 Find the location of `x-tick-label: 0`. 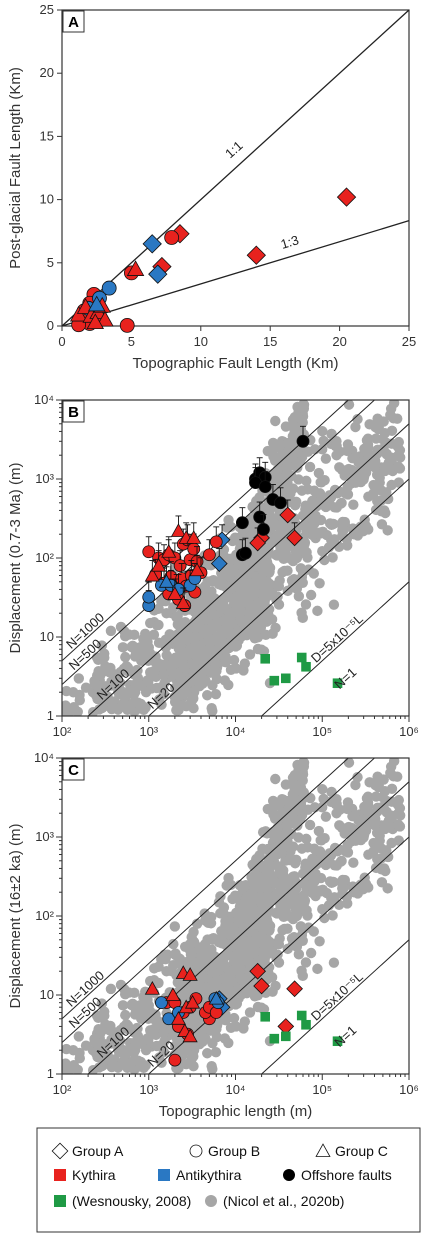

x-tick-label: 0 is located at coordinates (61, 341).